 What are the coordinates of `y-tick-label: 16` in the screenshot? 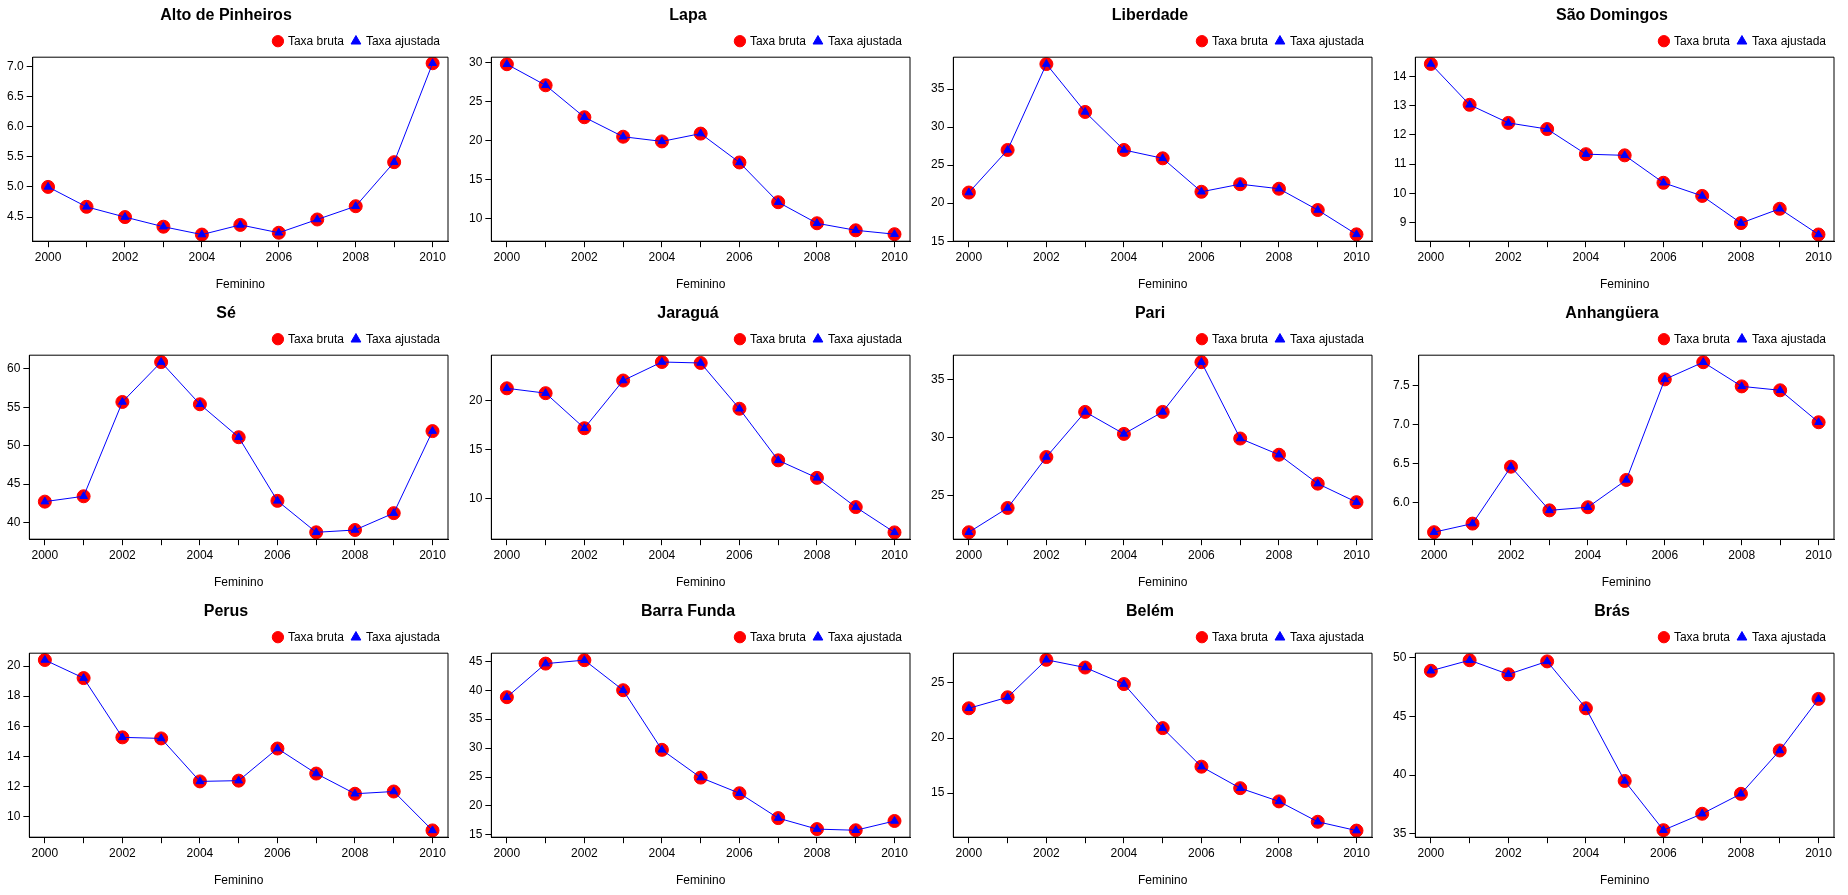 It's located at (13, 725).